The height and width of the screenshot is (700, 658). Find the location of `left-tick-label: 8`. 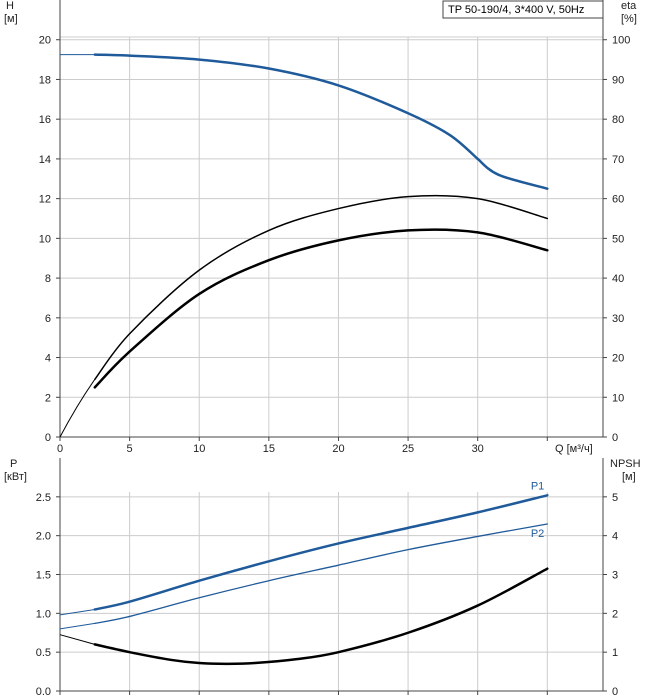

left-tick-label: 8 is located at coordinates (48, 279).